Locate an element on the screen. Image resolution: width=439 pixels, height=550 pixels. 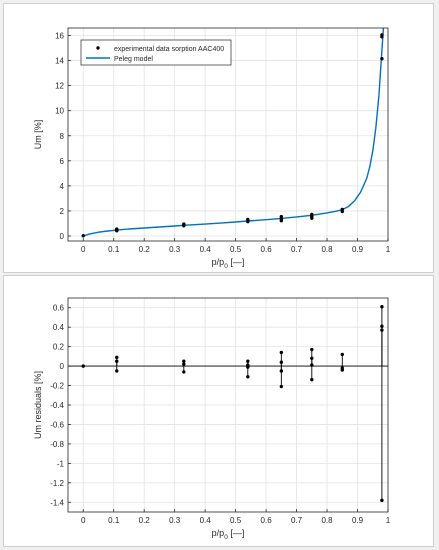
isotherm-ytick-label: 12 is located at coordinates (59, 86).